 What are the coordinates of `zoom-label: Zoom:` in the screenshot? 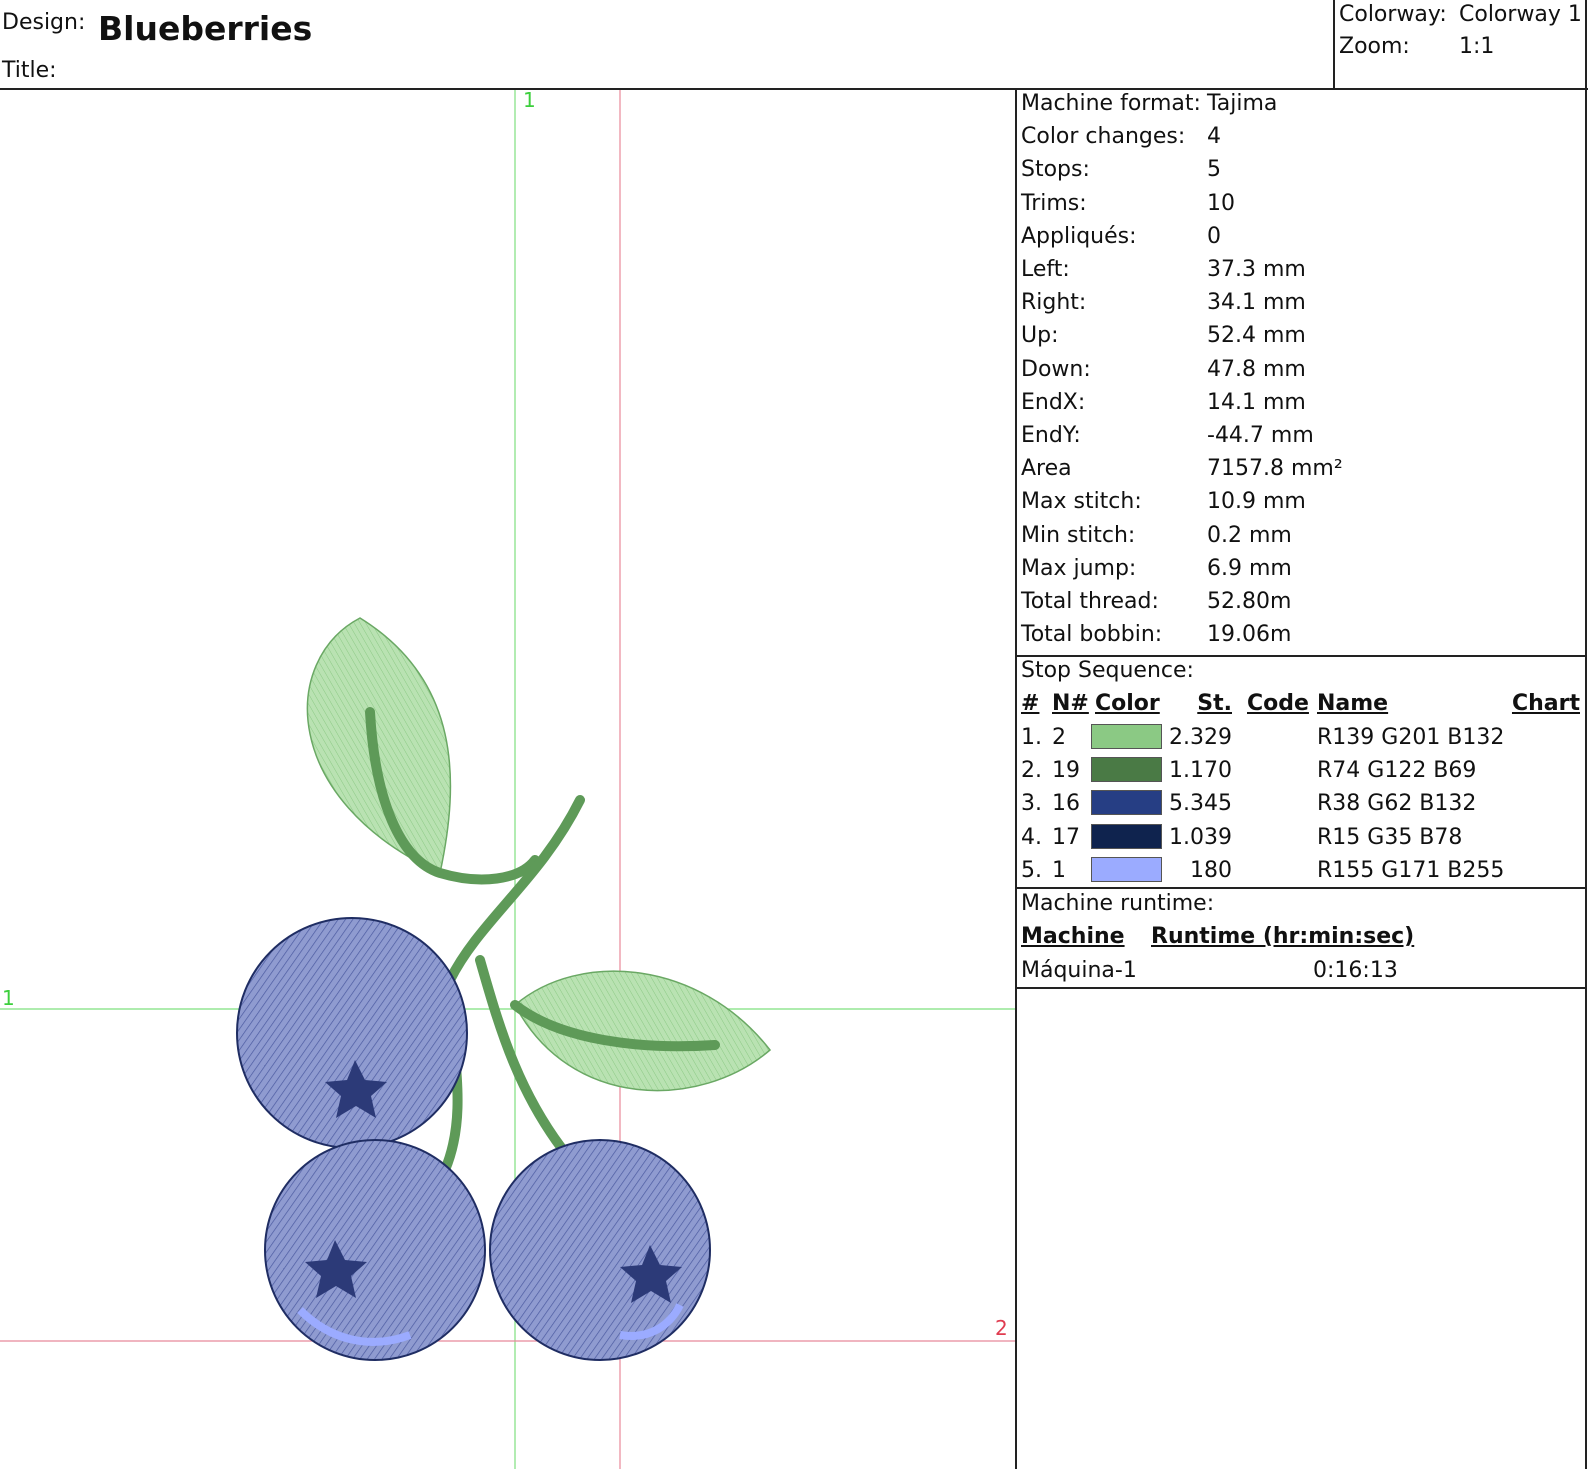 It's located at (1374, 46).